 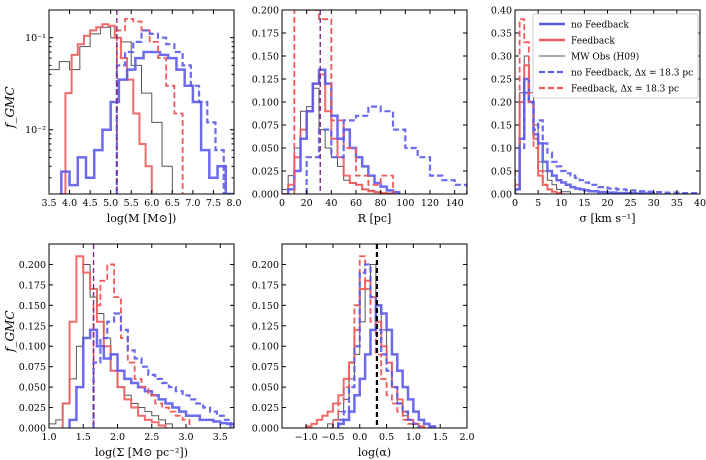 What do you see at coordinates (265, 429) in the screenshot?
I see `y-tick-label: 0.000` at bounding box center [265, 429].